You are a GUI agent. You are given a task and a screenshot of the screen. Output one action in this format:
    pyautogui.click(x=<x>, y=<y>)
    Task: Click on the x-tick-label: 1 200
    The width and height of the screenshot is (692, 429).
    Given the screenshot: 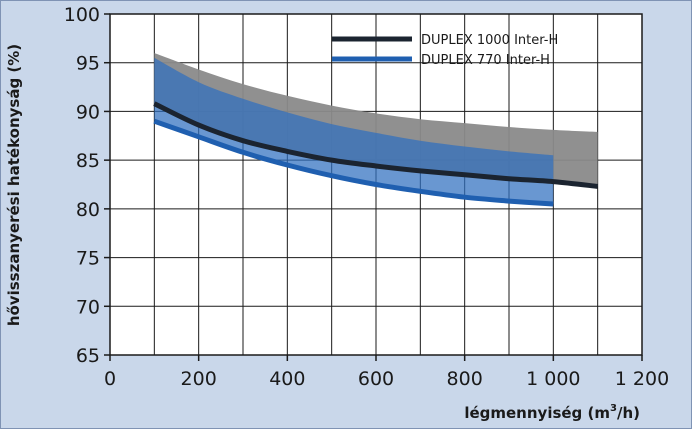 What is the action you would take?
    pyautogui.click(x=642, y=379)
    